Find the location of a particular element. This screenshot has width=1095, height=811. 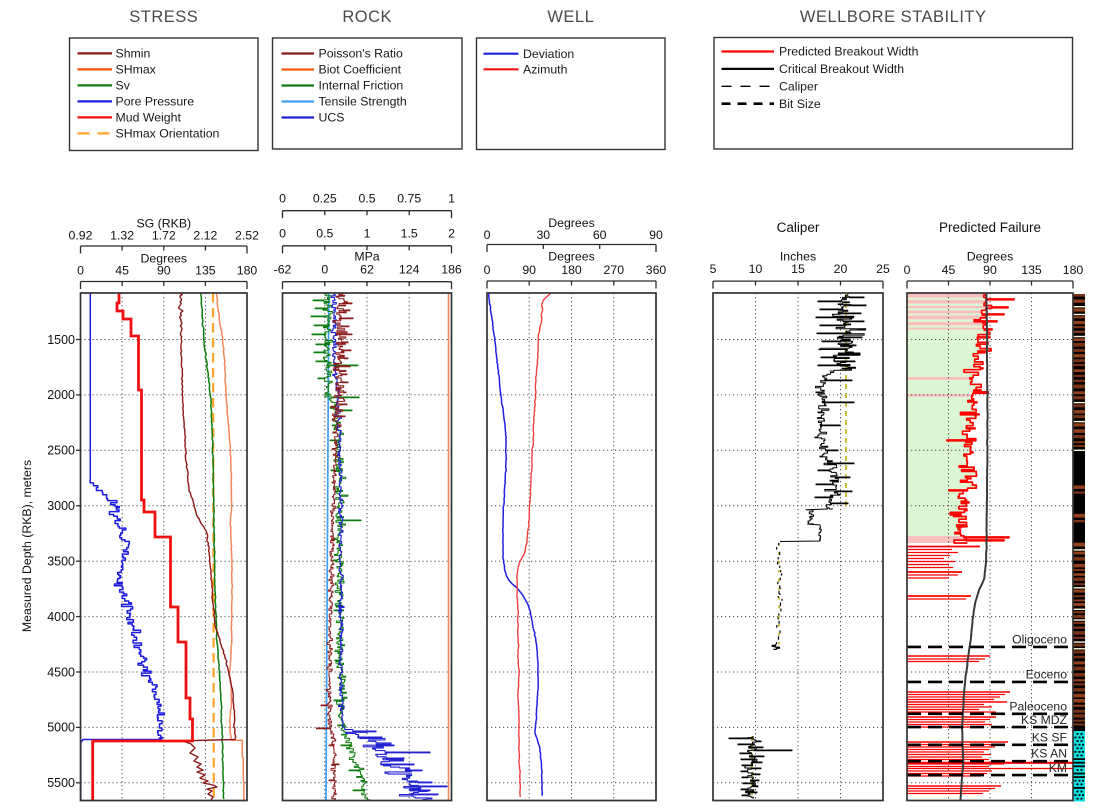

svg-text: 20 is located at coordinates (841, 269).